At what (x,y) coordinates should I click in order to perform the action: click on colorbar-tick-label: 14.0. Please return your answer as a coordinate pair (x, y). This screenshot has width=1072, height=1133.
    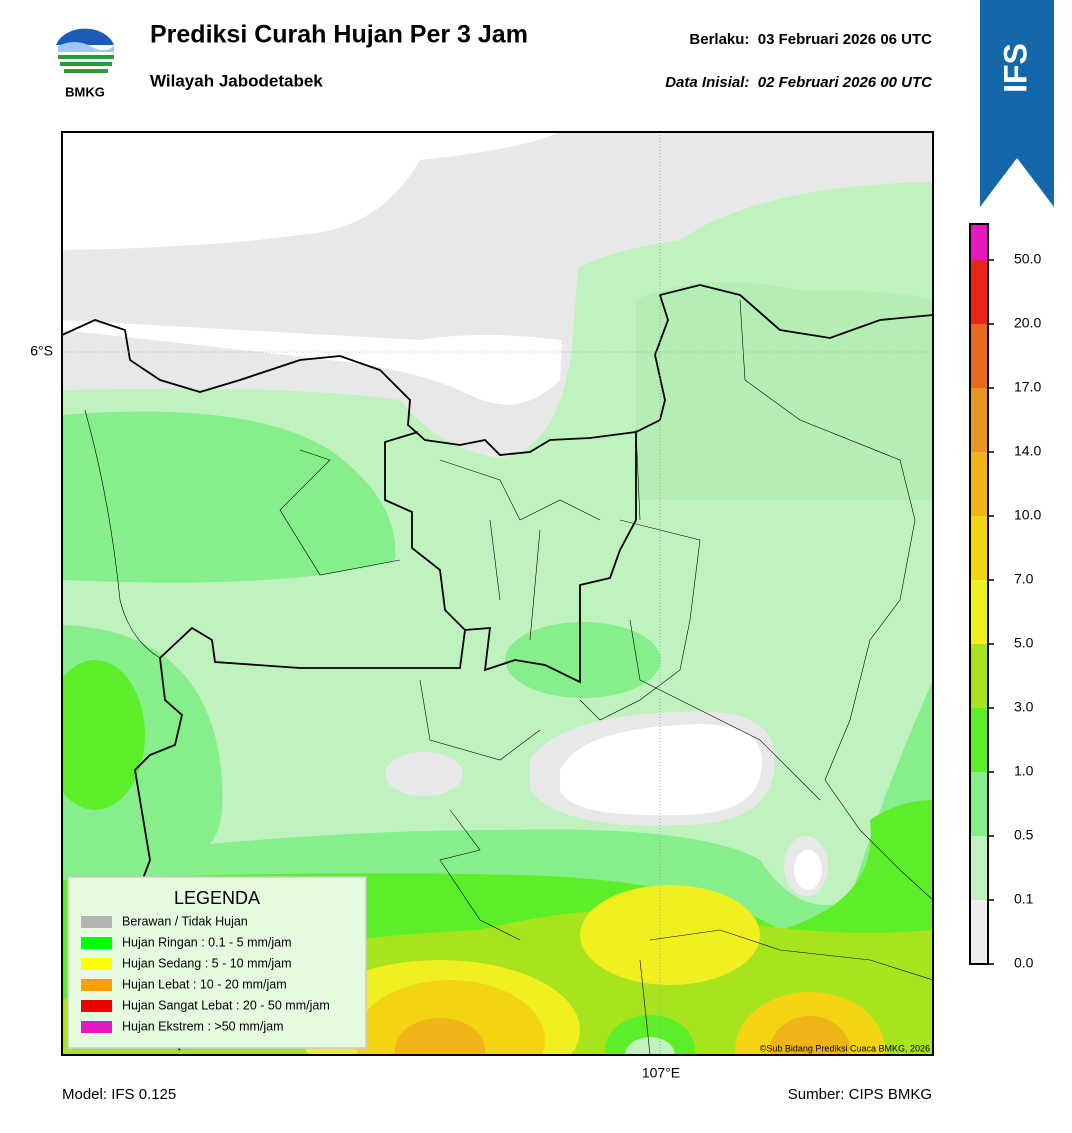
    Looking at the image, I should click on (1027, 451).